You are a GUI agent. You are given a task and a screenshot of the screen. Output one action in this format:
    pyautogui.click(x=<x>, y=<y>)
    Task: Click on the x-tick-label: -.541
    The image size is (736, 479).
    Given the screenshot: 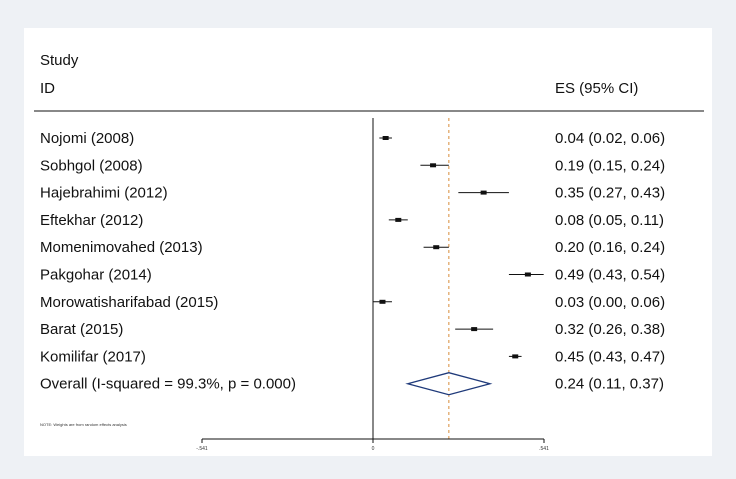 What is the action you would take?
    pyautogui.click(x=202, y=449)
    